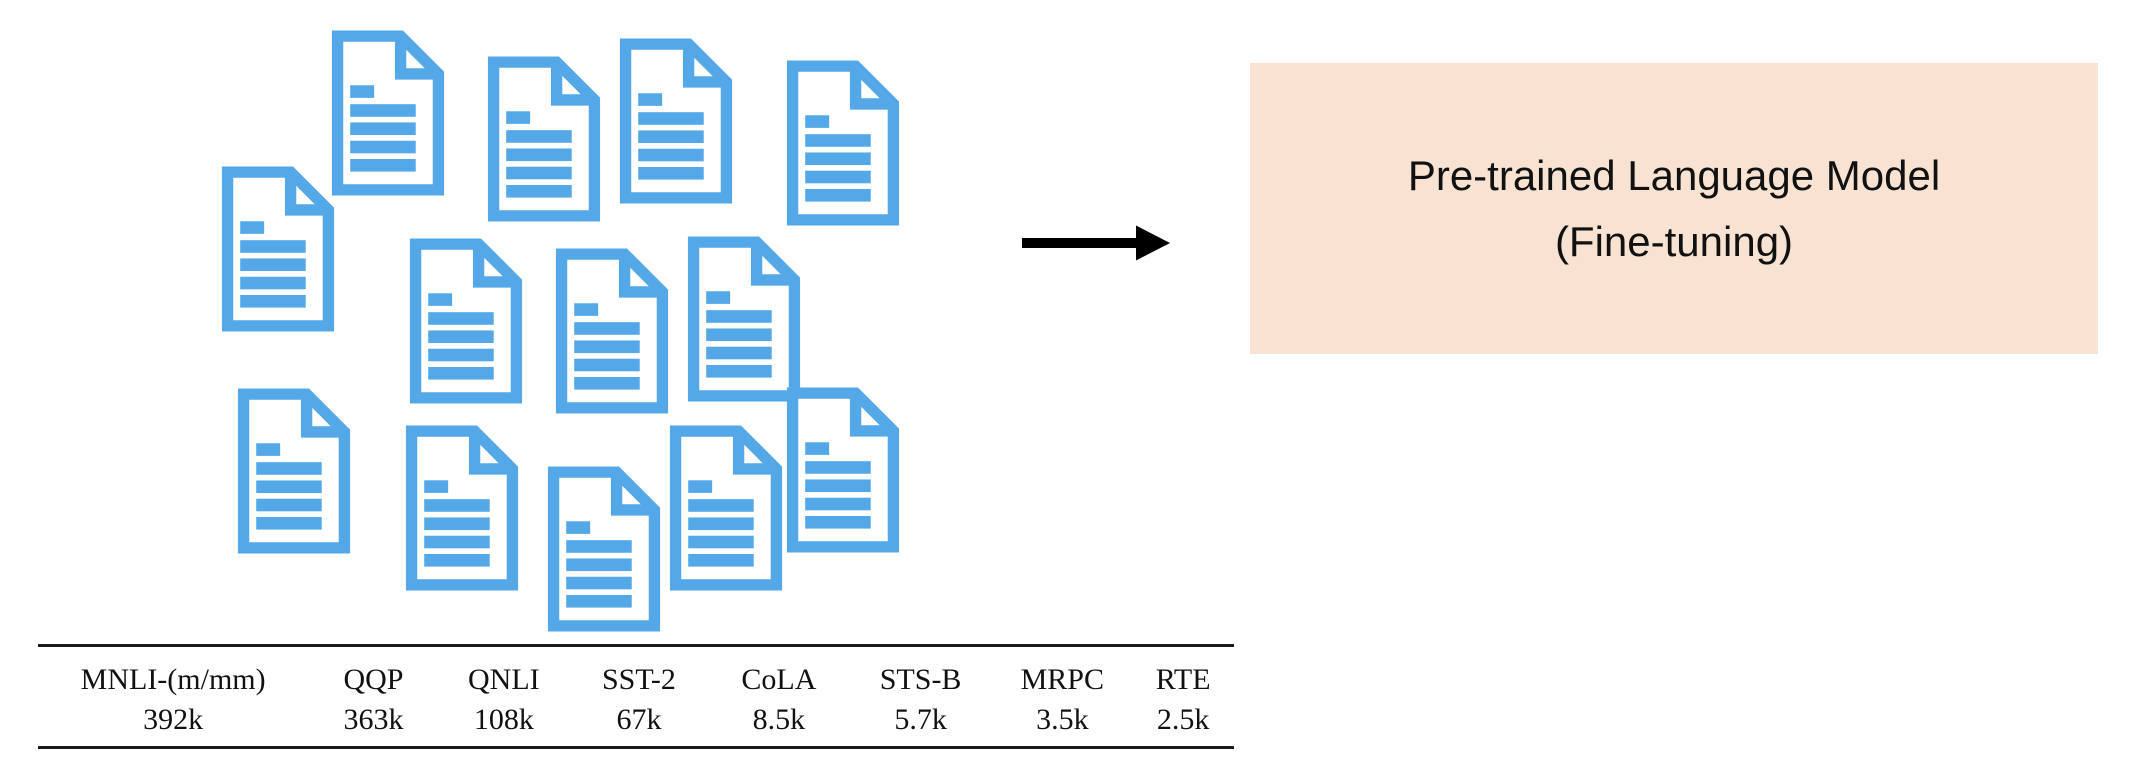  I want to click on table-header-cell: SST-2, so click(638, 679).